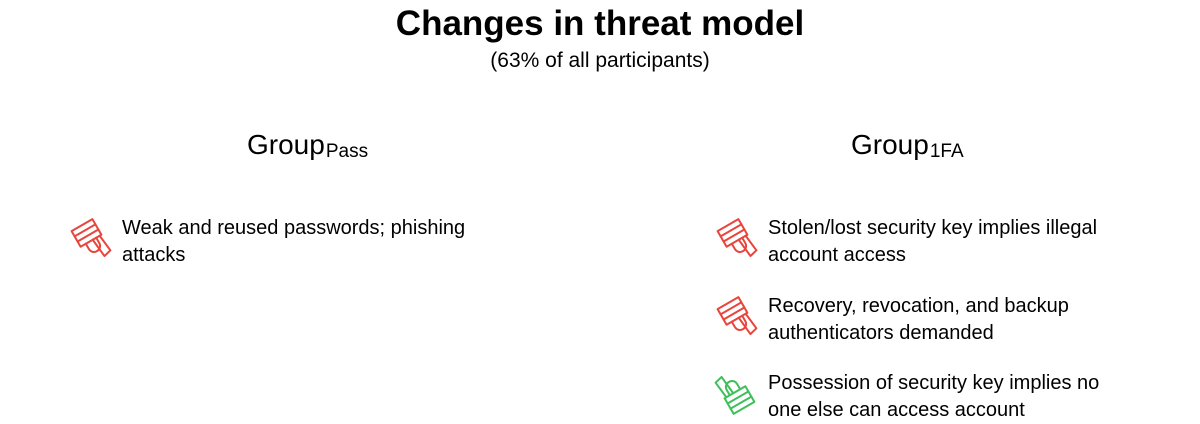  What do you see at coordinates (600, 60) in the screenshot?
I see `slide-subtitle: (63% of all participants)` at bounding box center [600, 60].